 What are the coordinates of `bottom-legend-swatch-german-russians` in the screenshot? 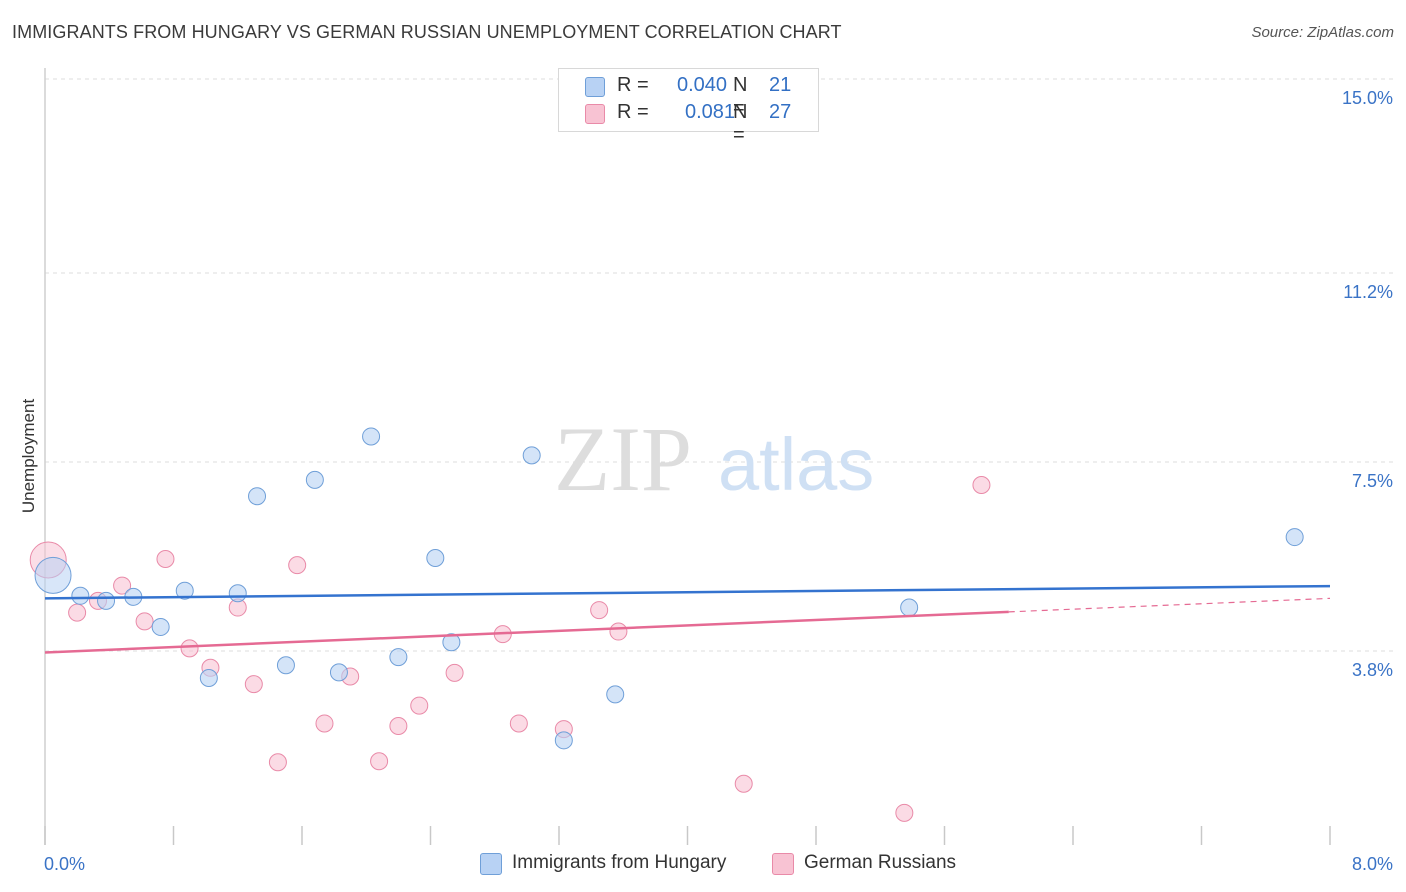 It's located at (783, 864).